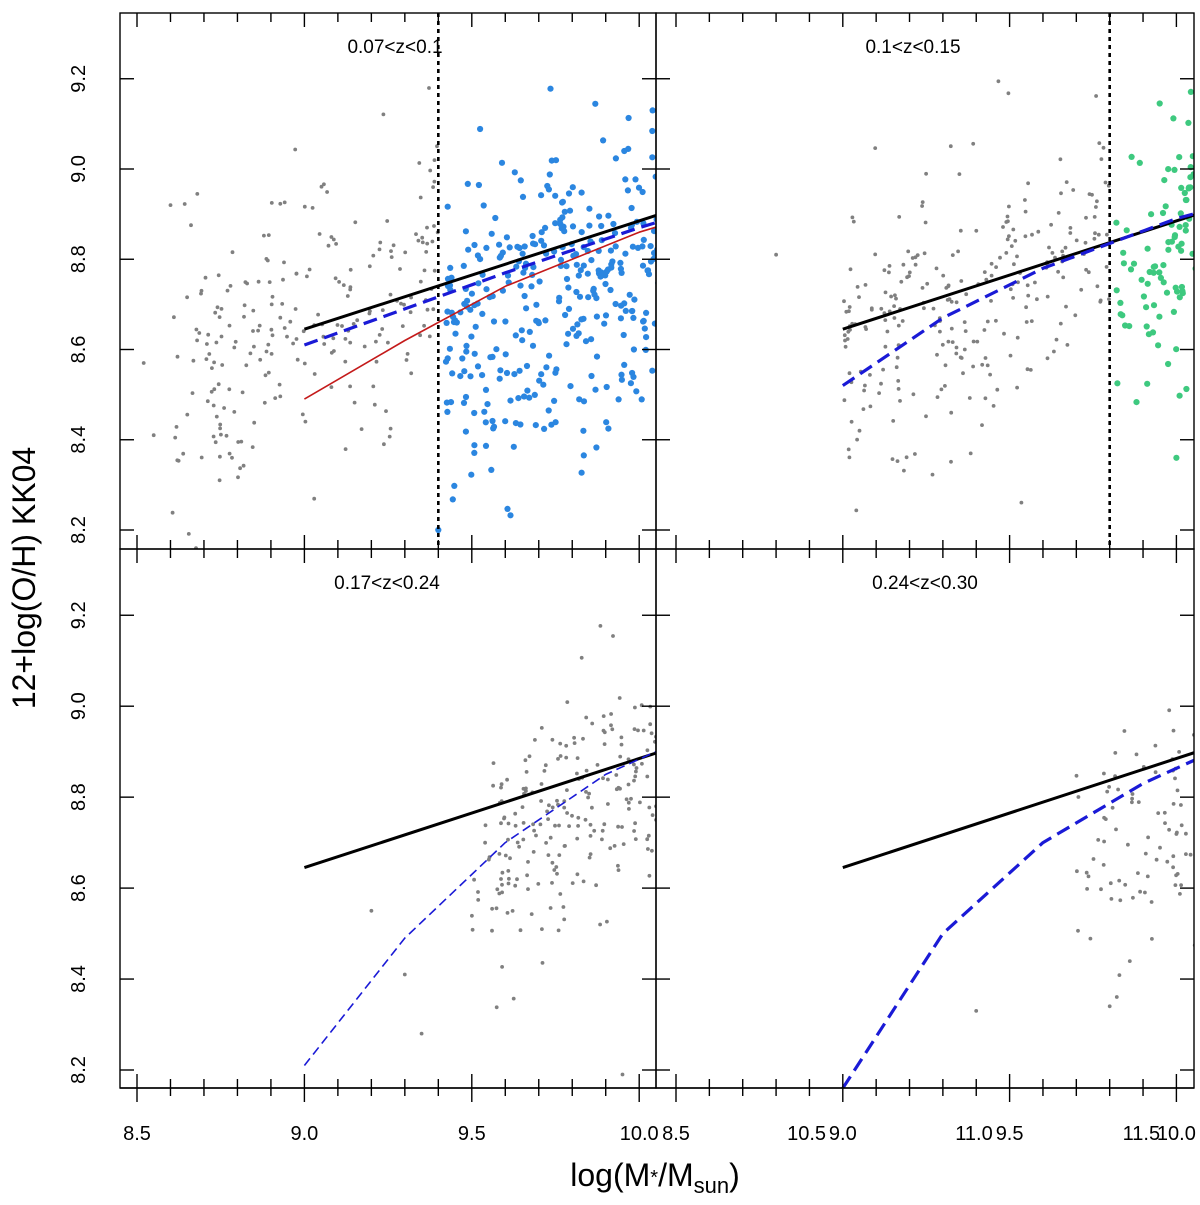 The image size is (1200, 1205). What do you see at coordinates (79, 1070) in the screenshot?
I see `y-tick-label: 8.2` at bounding box center [79, 1070].